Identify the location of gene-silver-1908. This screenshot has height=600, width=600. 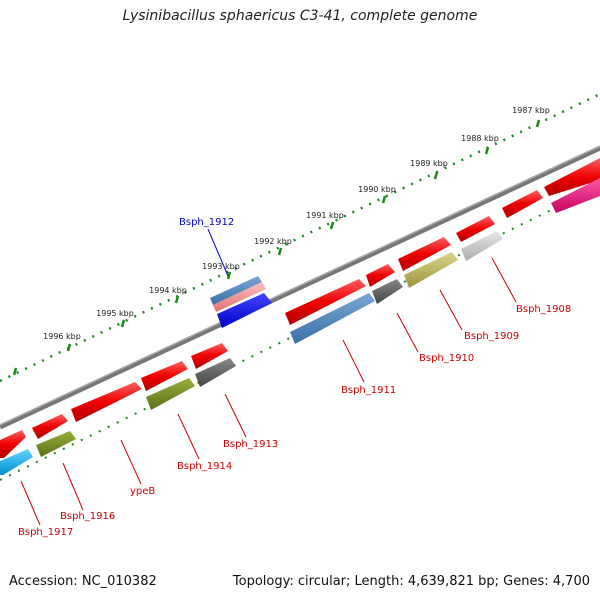
(482, 246).